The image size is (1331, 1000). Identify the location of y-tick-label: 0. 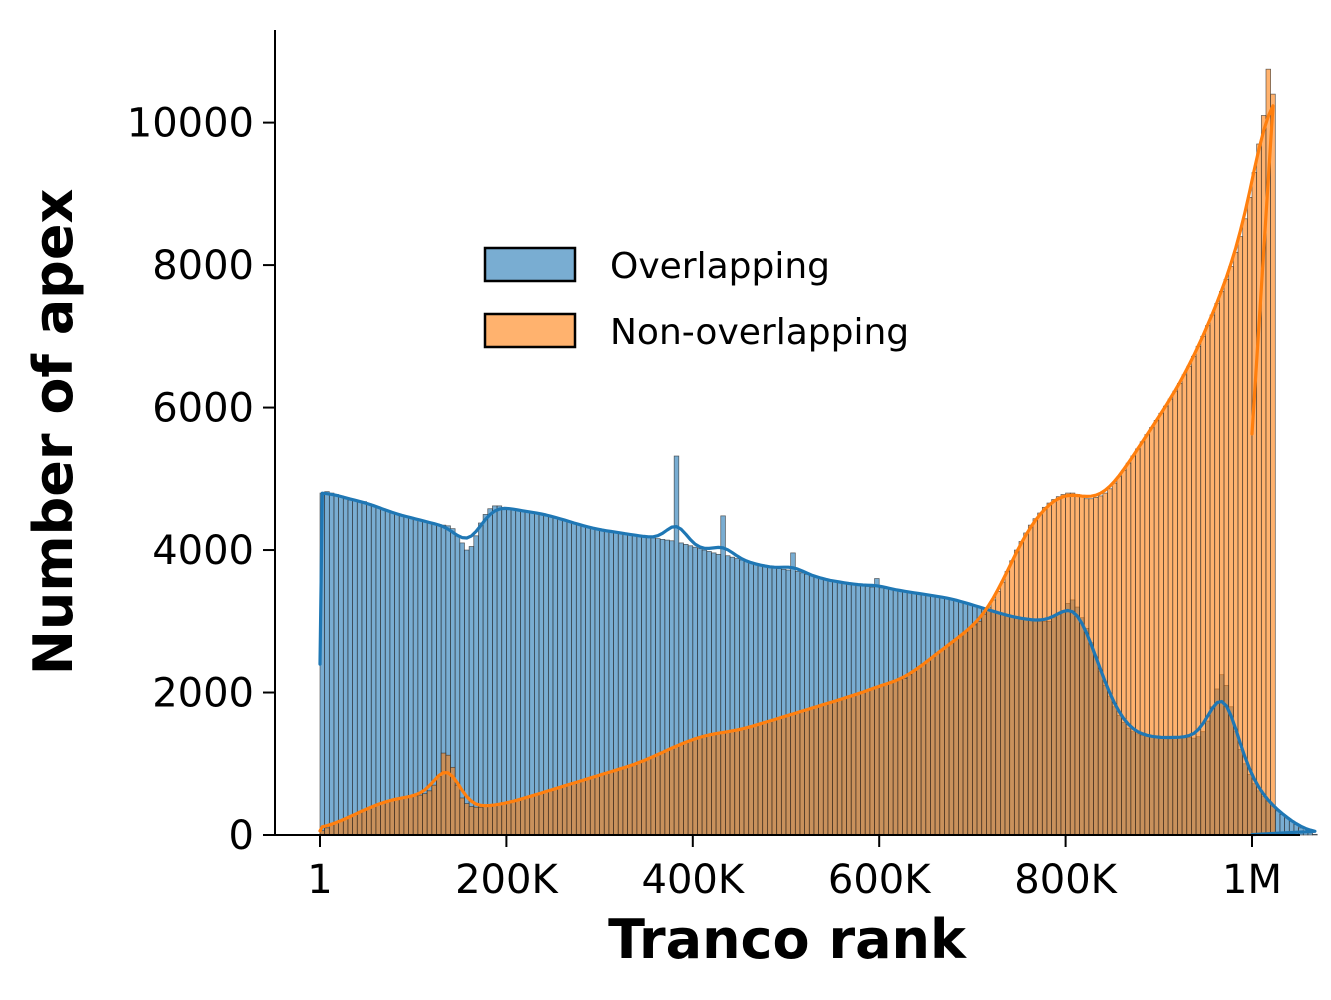
(241, 836).